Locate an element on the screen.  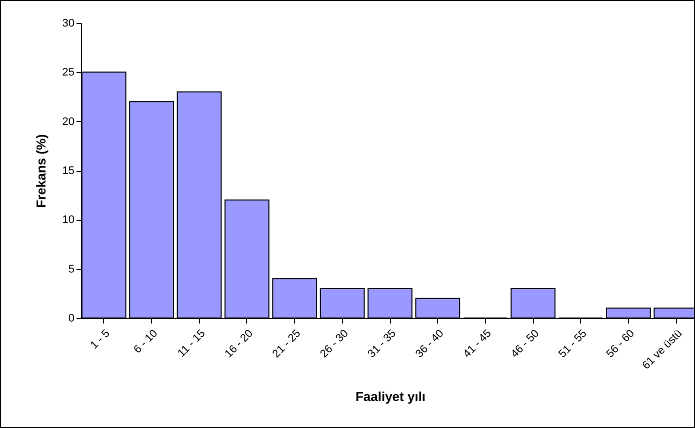
x-axis-title: Faaliyet yılı is located at coordinates (390, 396).